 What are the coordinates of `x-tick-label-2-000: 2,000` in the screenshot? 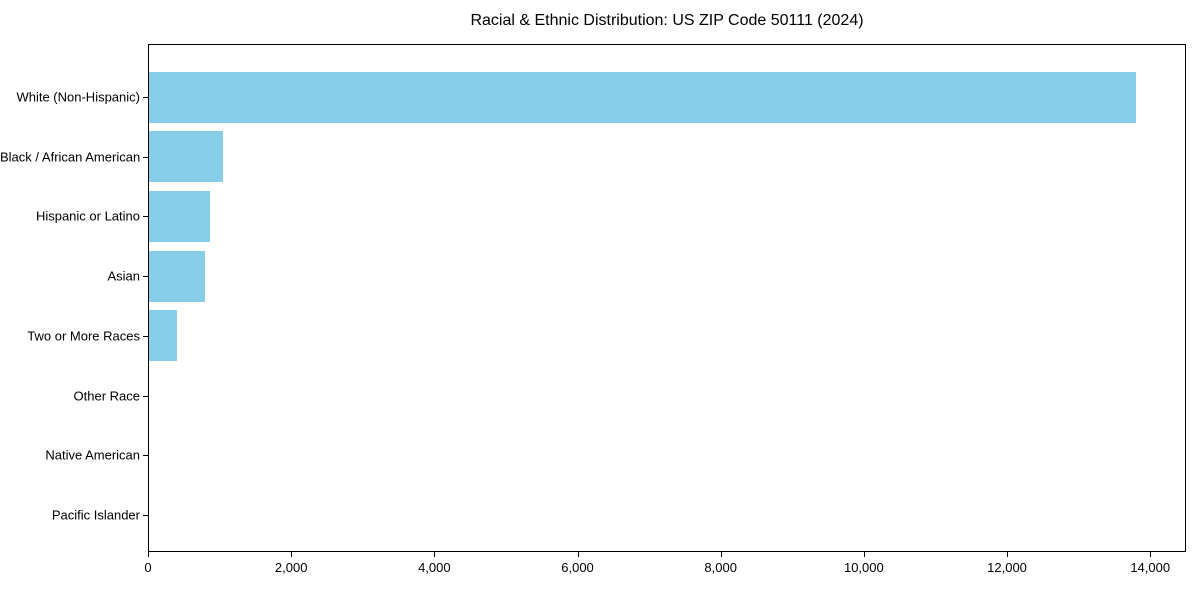 It's located at (291, 567).